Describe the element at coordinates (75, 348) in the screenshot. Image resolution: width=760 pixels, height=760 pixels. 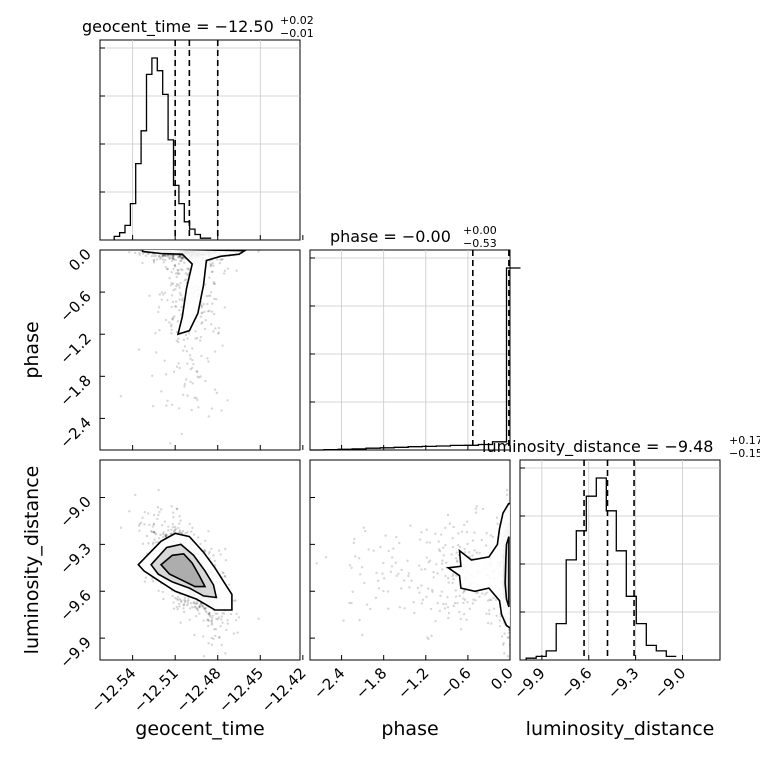
I see `y-tick-label-phase: −1.2` at that location.